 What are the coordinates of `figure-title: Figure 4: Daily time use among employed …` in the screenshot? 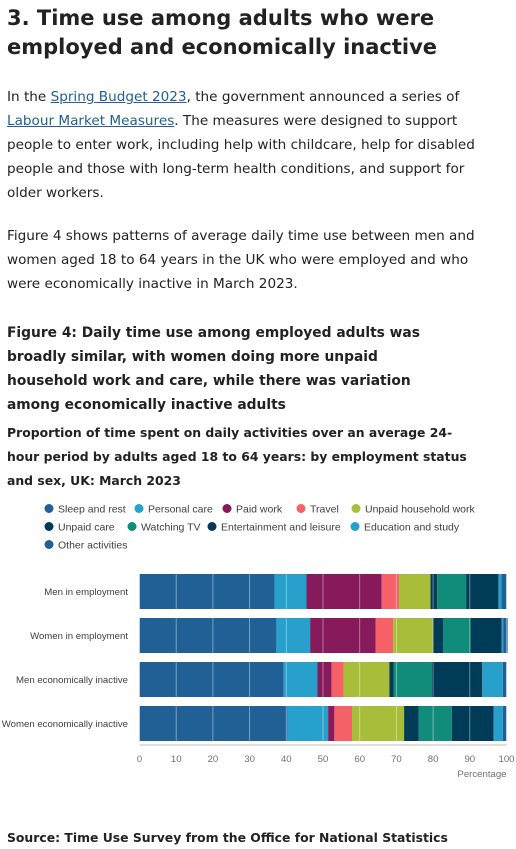 It's located at (213, 369).